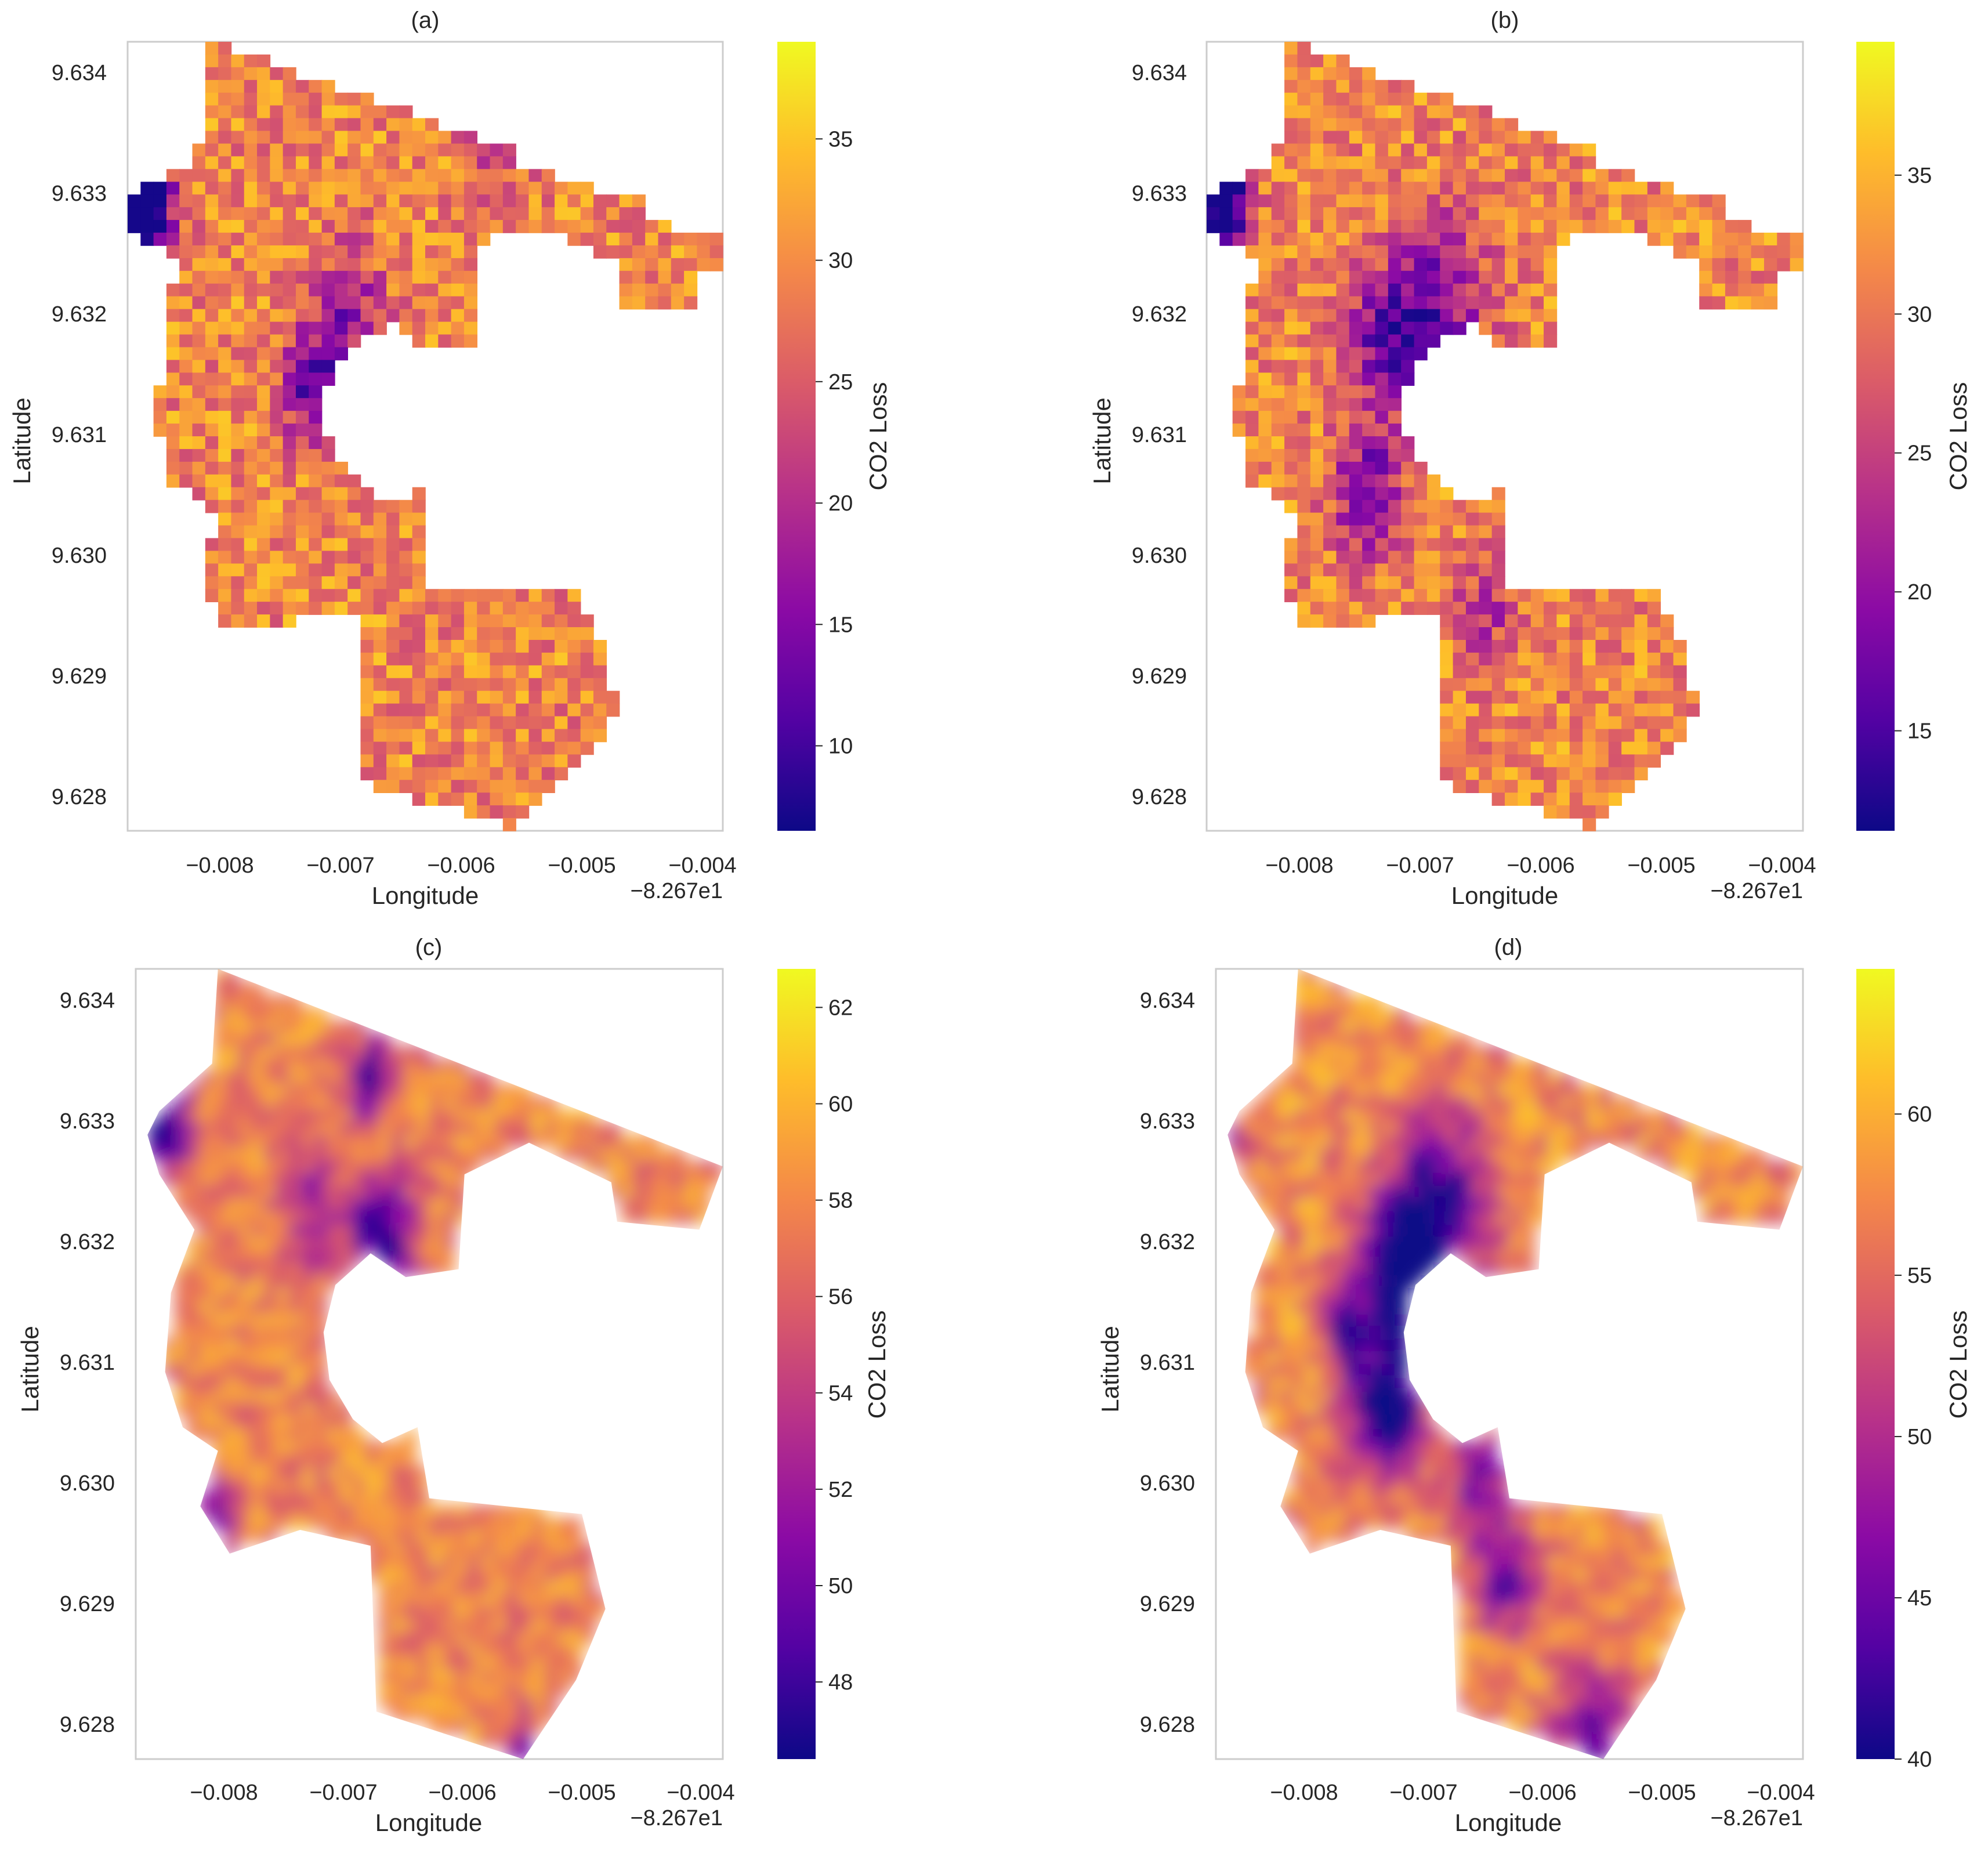 The image size is (1988, 1849). What do you see at coordinates (462, 1793) in the screenshot?
I see `x-tick-label: −0.006` at bounding box center [462, 1793].